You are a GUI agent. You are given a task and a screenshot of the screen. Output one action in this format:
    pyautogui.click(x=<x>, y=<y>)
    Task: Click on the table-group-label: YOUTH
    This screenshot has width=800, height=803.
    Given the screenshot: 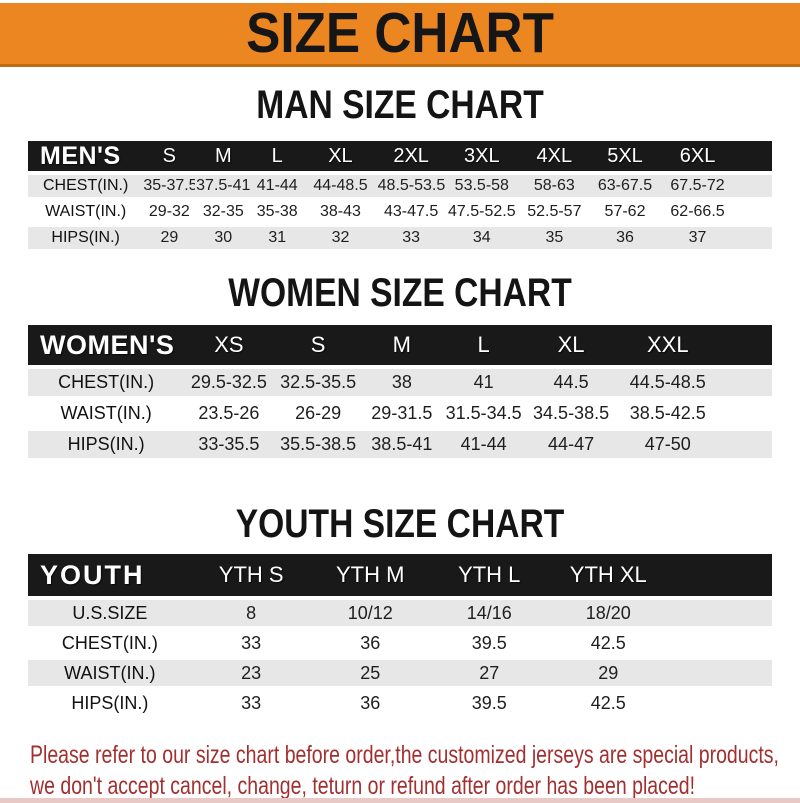 What is the action you would take?
    pyautogui.click(x=110, y=575)
    